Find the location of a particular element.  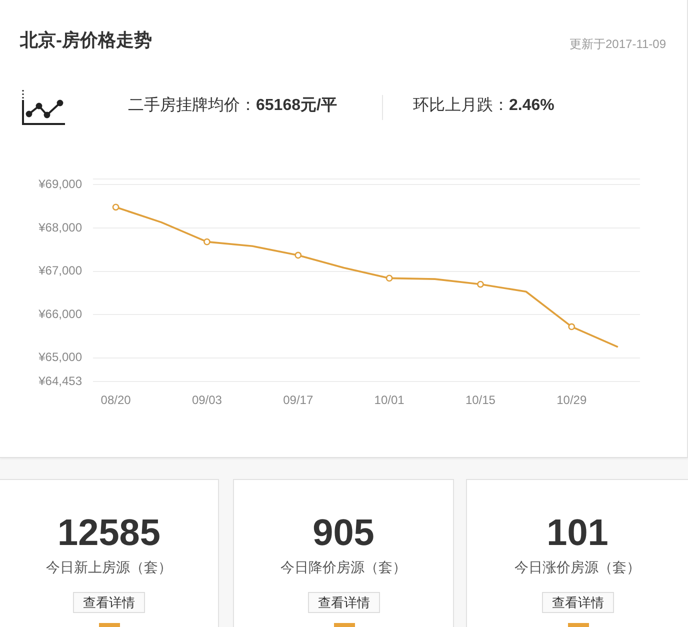

y-tick-label: ¥68,000 is located at coordinates (60, 227).